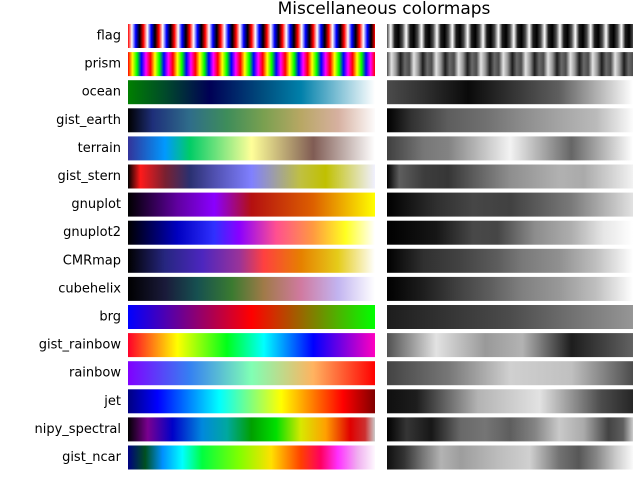  I want to click on row-label: flag, so click(109, 36).